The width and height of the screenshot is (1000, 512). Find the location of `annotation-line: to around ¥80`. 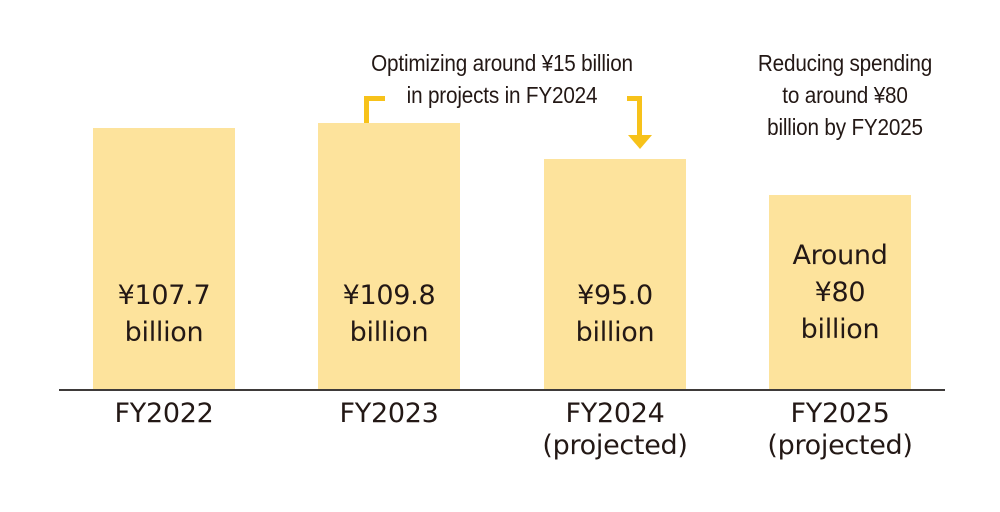

annotation-line: to around ¥80 is located at coordinates (845, 95).